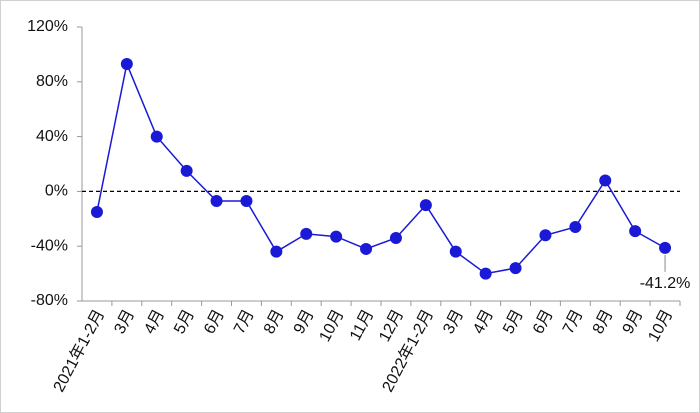 This screenshot has width=700, height=413. Describe the element at coordinates (56, 191) in the screenshot. I see `y-tick-label: 0%` at that location.